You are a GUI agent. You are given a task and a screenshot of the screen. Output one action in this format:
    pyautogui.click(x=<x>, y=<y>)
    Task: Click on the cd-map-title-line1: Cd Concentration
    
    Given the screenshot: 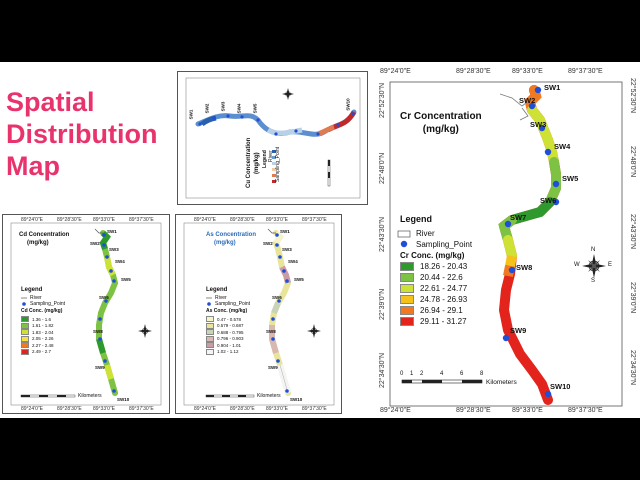 What is the action you would take?
    pyautogui.click(x=44, y=235)
    